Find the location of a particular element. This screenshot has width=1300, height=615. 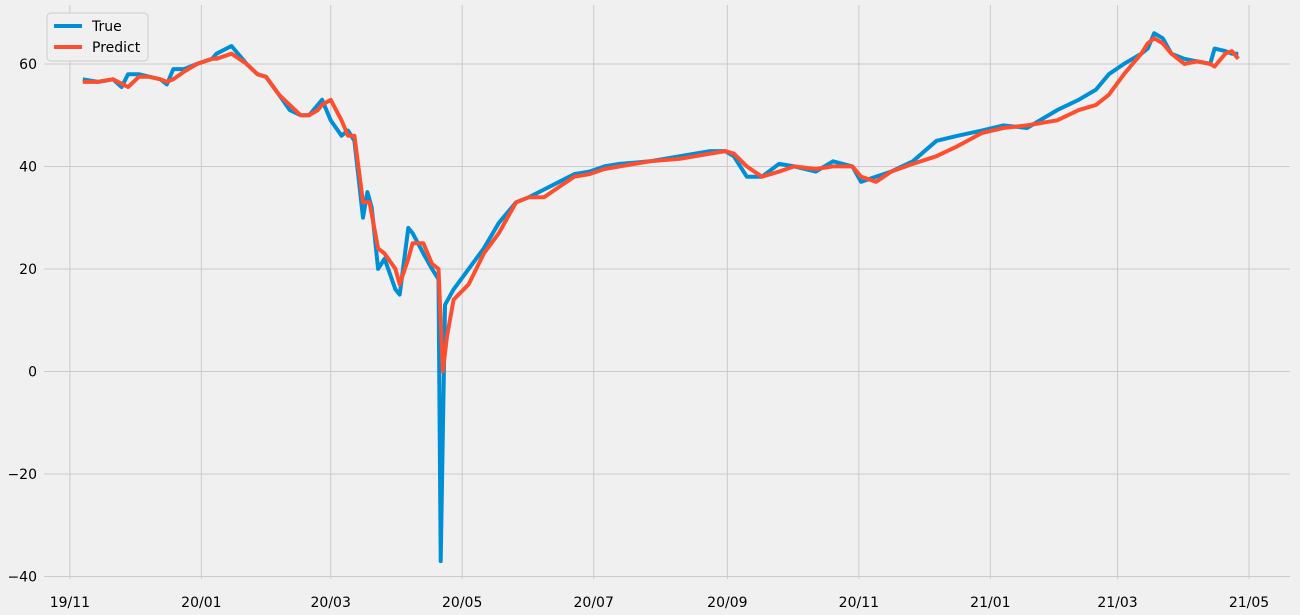

x-tick-label: 21/01 is located at coordinates (990, 603).